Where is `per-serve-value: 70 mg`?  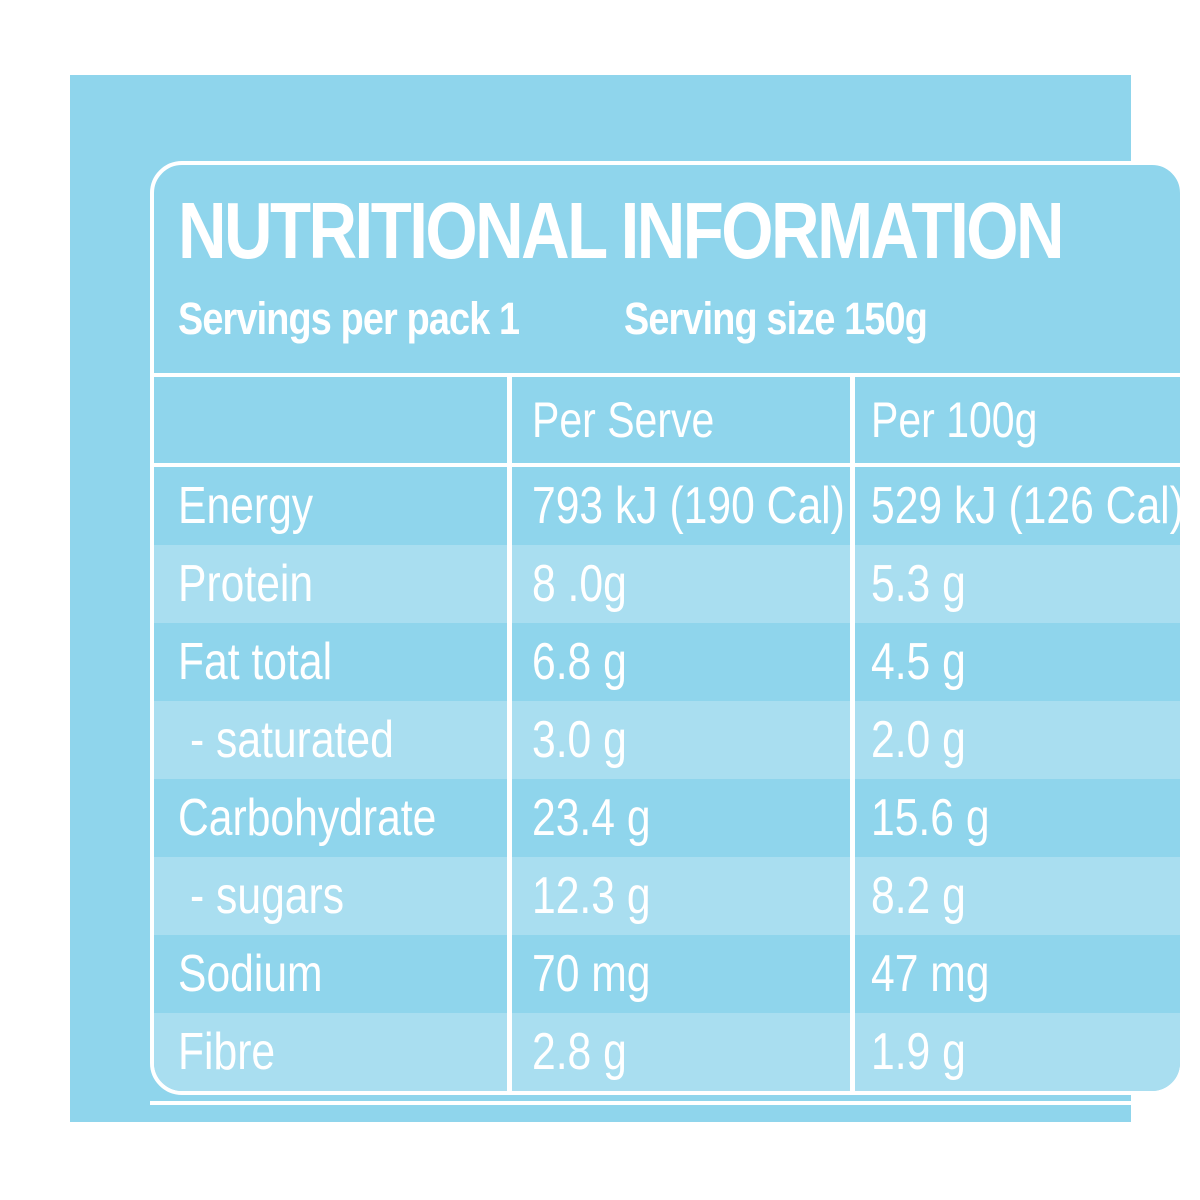
per-serve-value: 70 mg is located at coordinates (678, 974).